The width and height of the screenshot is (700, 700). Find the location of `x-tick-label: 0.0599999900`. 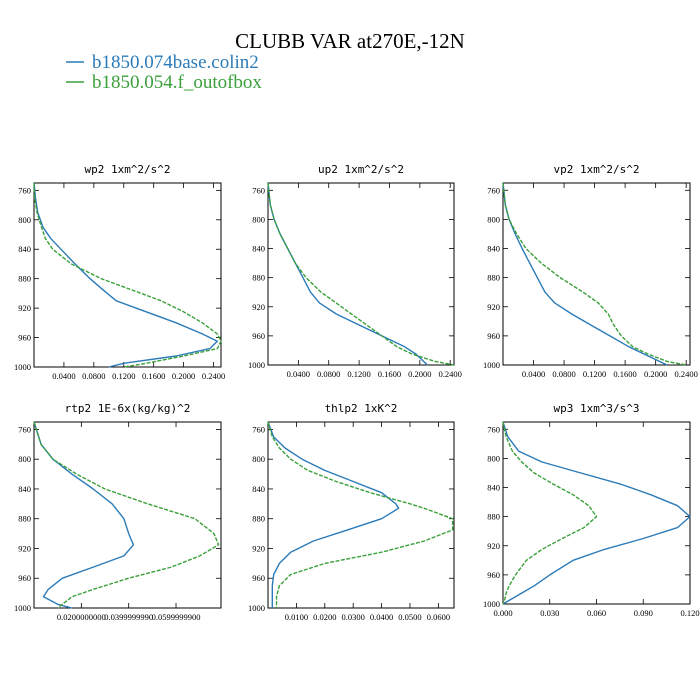

x-tick-label: 0.0599999900 is located at coordinates (176, 617).